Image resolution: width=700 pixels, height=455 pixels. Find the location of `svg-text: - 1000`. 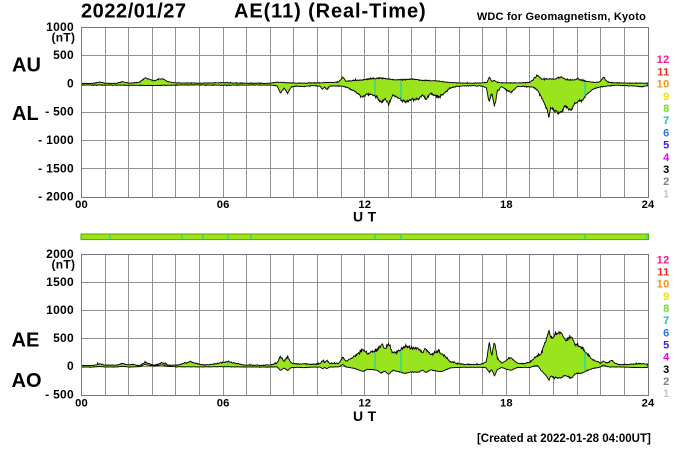

svg-text: - 1000 is located at coordinates (56, 140).